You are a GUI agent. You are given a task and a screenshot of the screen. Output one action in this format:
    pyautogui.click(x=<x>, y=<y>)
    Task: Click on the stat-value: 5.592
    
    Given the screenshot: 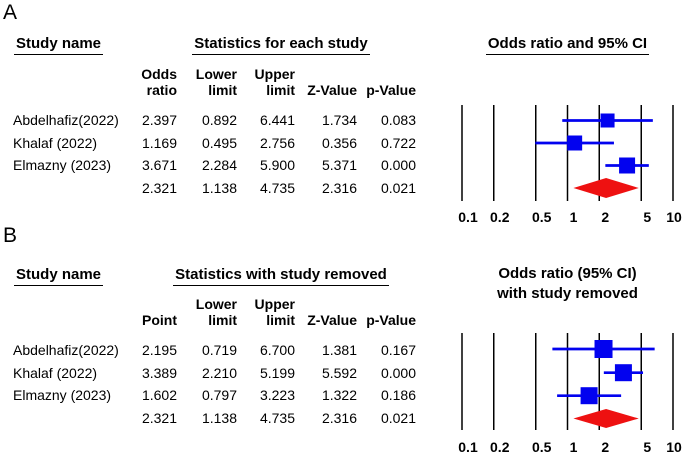 What is the action you would take?
    pyautogui.click(x=339, y=372)
    